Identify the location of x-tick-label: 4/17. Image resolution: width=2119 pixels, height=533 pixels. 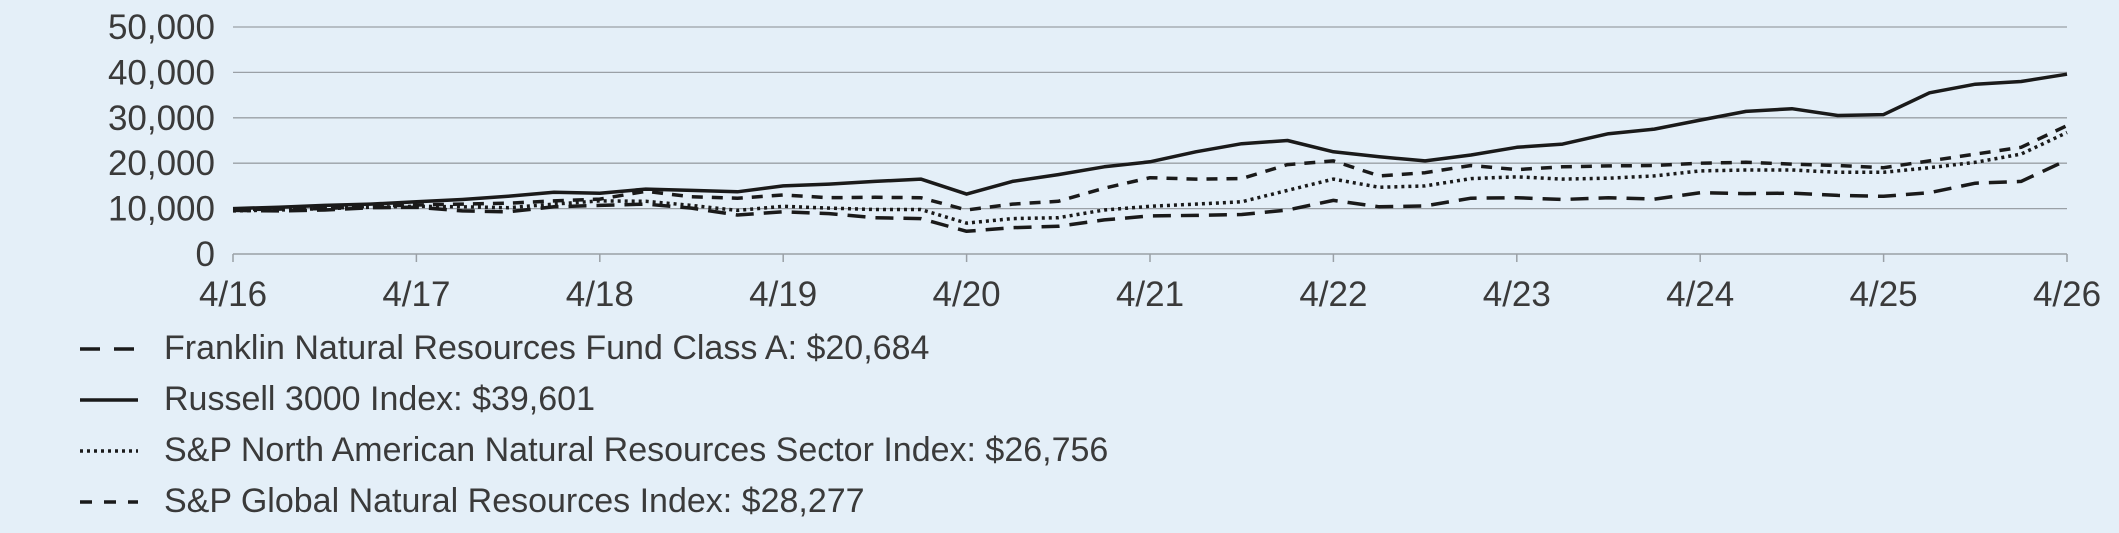
(416, 294).